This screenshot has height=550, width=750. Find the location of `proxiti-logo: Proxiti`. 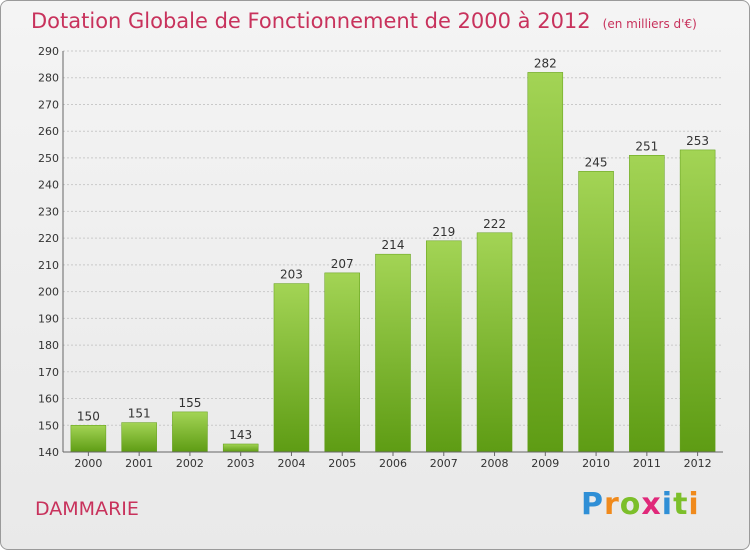

proxiti-logo: Proxiti is located at coordinates (640, 504).